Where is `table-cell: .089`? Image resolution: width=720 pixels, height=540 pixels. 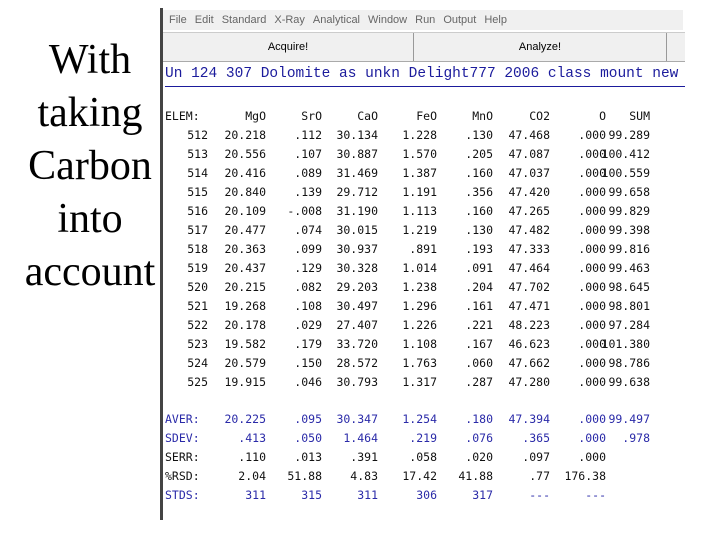 table-cell: .089 is located at coordinates (308, 173).